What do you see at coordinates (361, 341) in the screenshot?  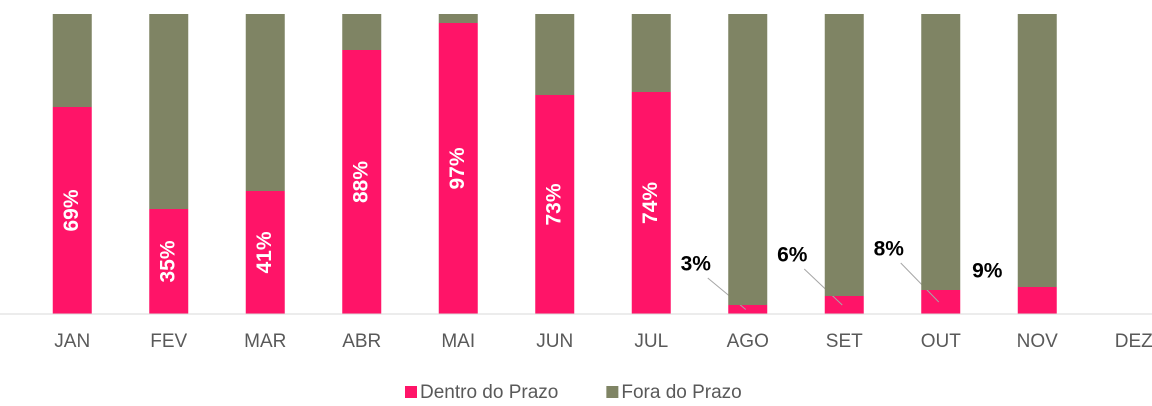 I see `x-tick-label: ABR` at bounding box center [361, 341].